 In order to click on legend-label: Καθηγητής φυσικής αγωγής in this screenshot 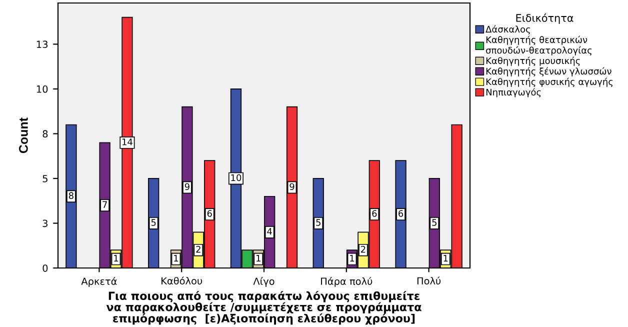, I will do `click(549, 82)`.